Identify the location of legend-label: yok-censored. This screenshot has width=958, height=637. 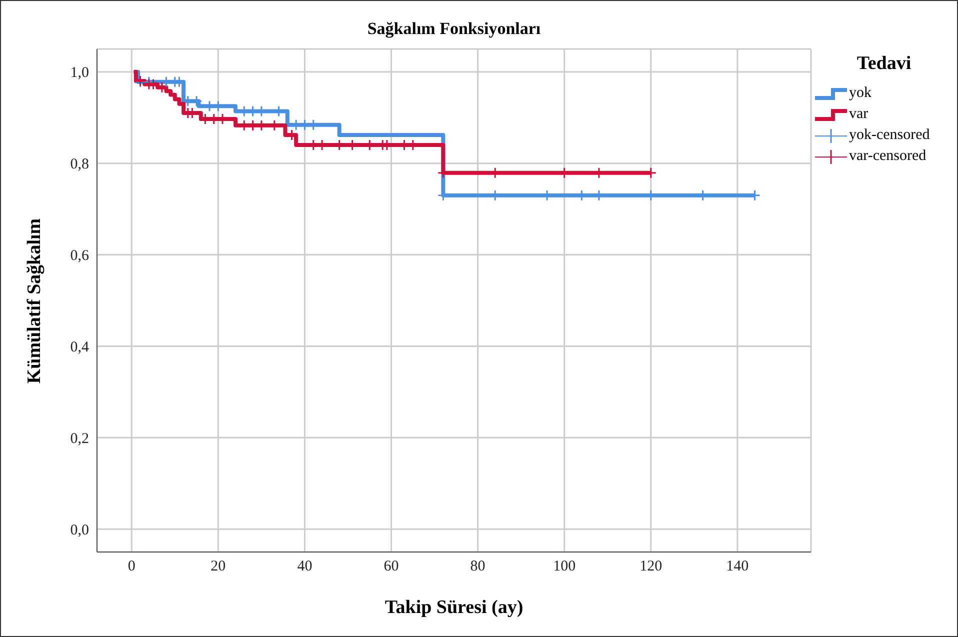
(889, 135).